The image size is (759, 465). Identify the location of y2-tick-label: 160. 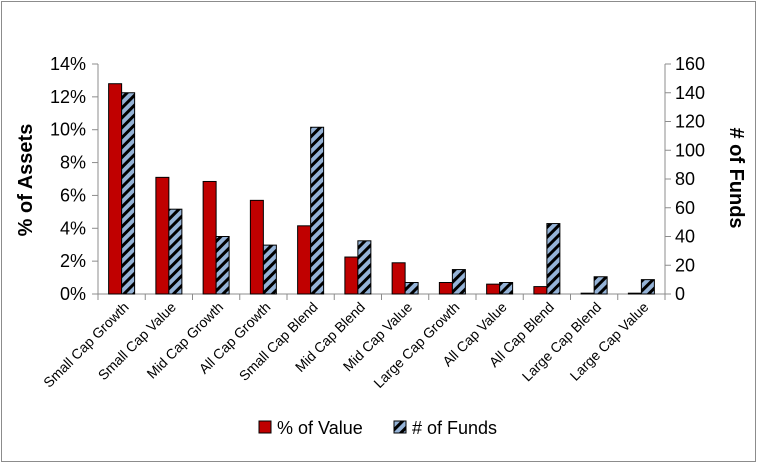
(690, 64).